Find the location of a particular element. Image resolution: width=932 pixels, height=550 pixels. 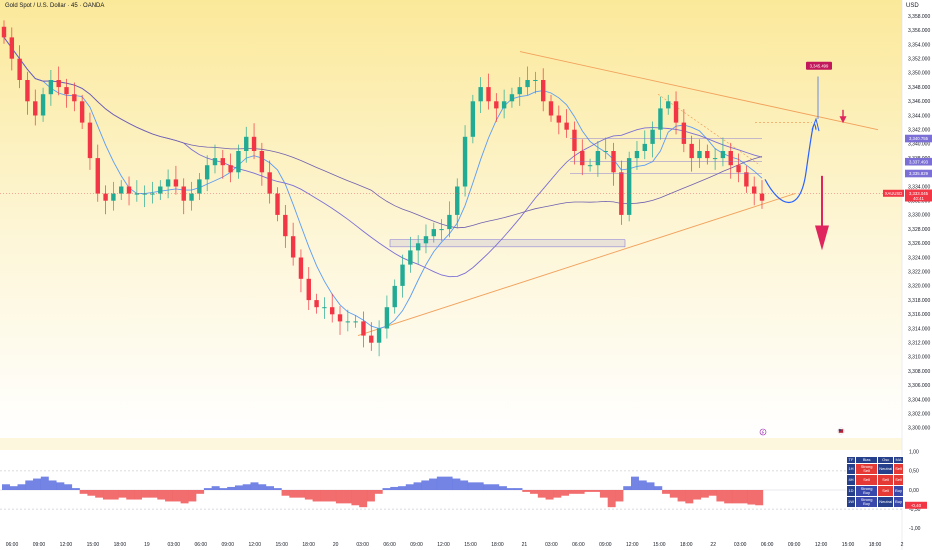

table-header-row: TF Bias Osc MA is located at coordinates (875, 460).